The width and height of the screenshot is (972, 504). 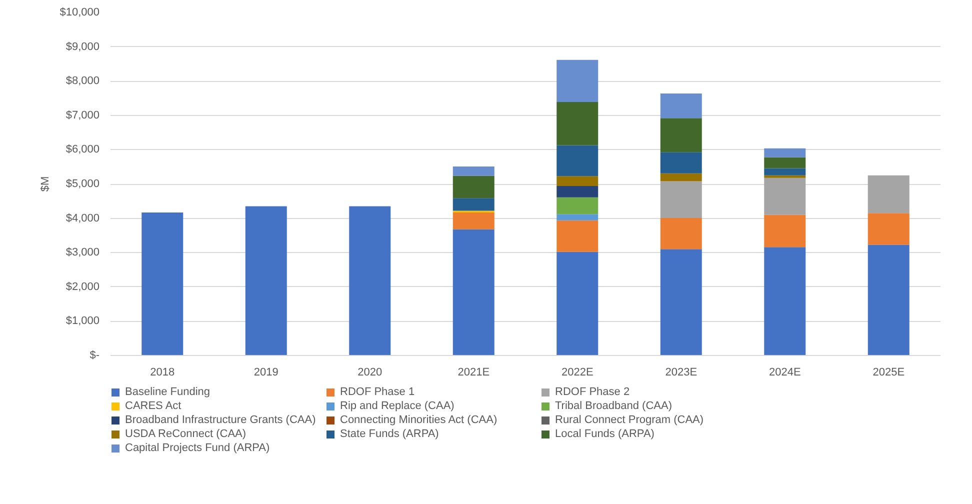 I want to click on y-tick-label: $7,000, so click(x=83, y=115).